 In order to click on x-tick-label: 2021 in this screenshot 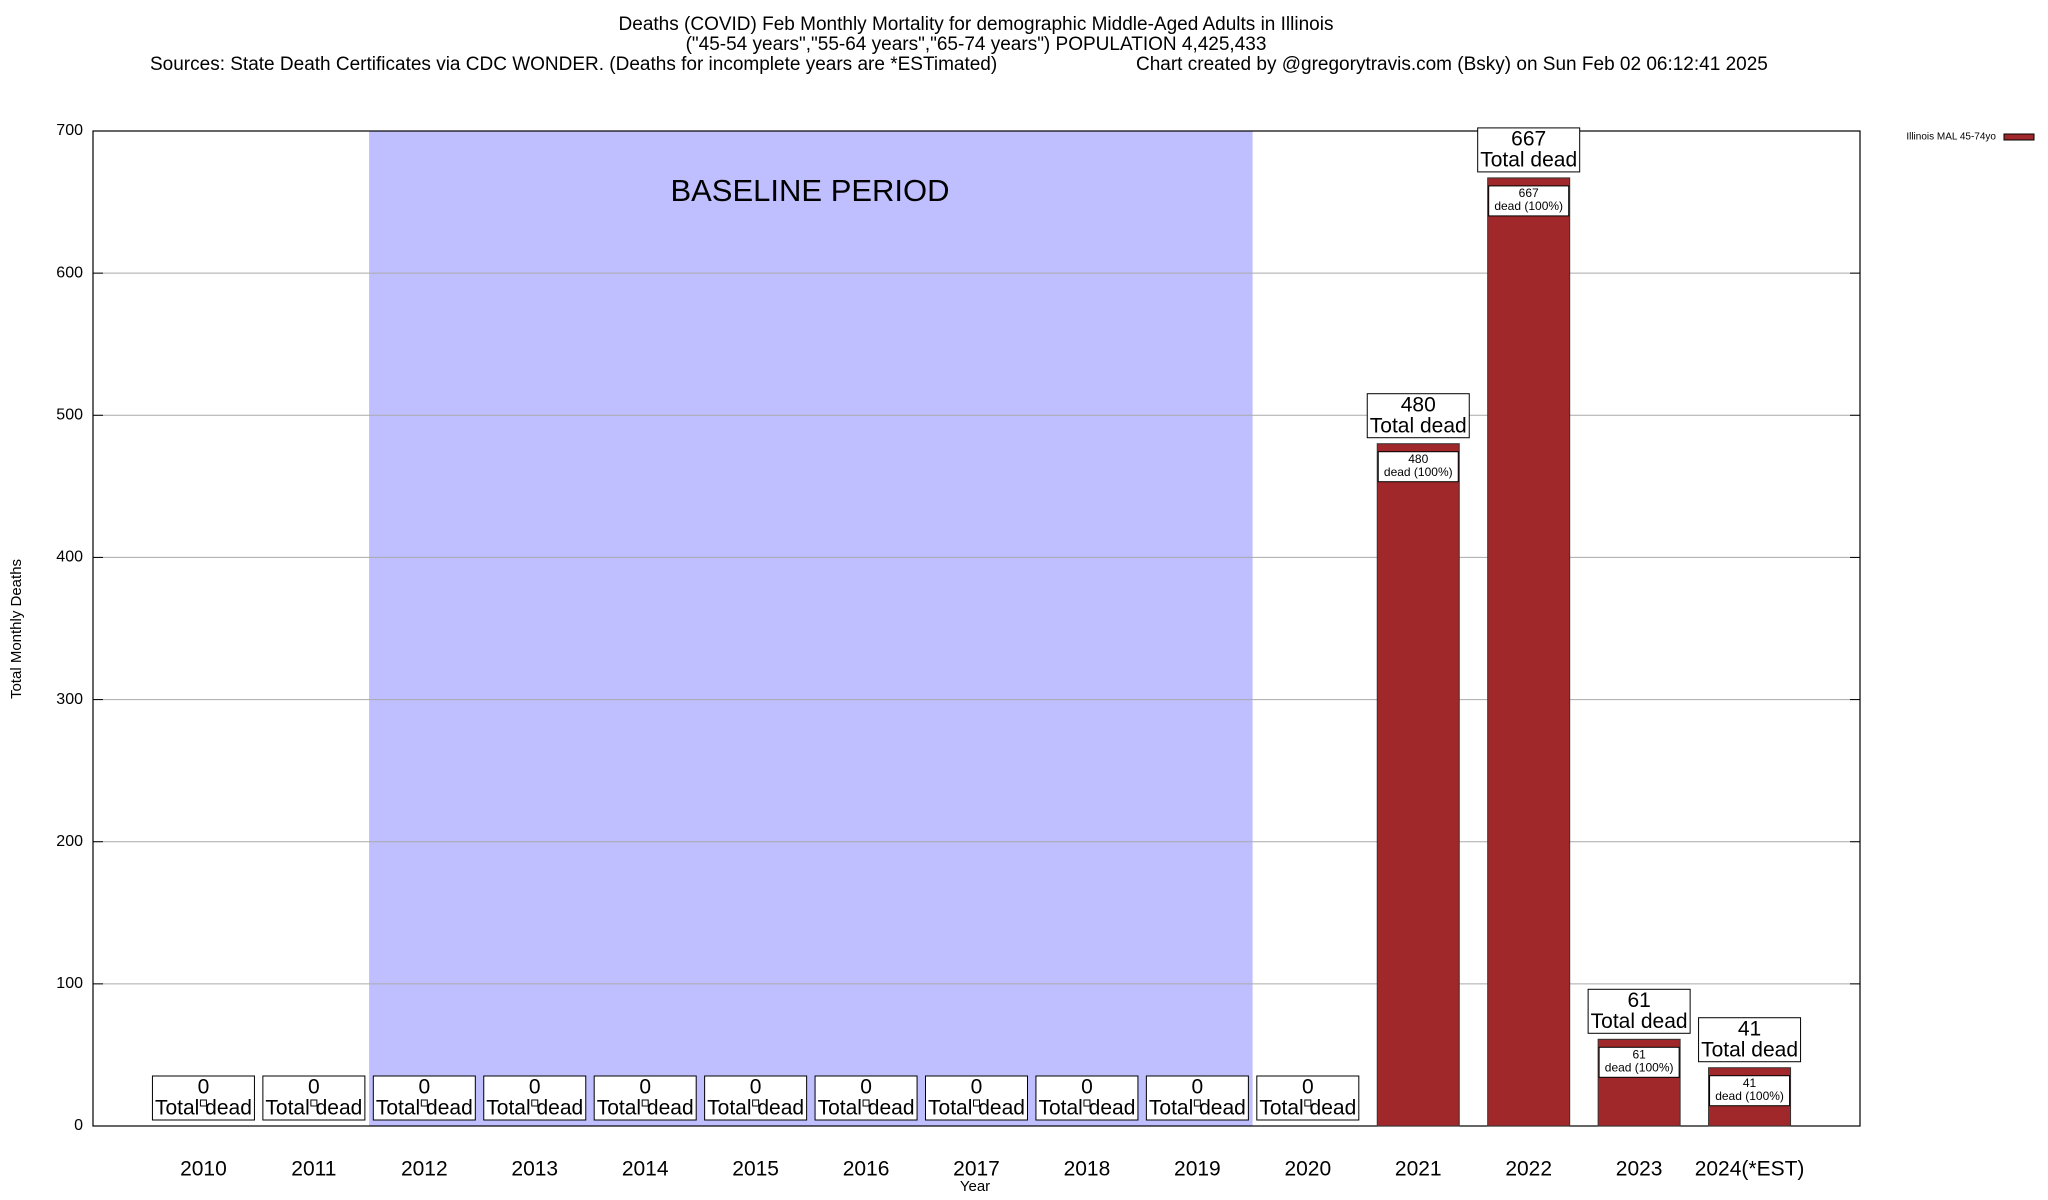, I will do `click(1418, 1169)`.